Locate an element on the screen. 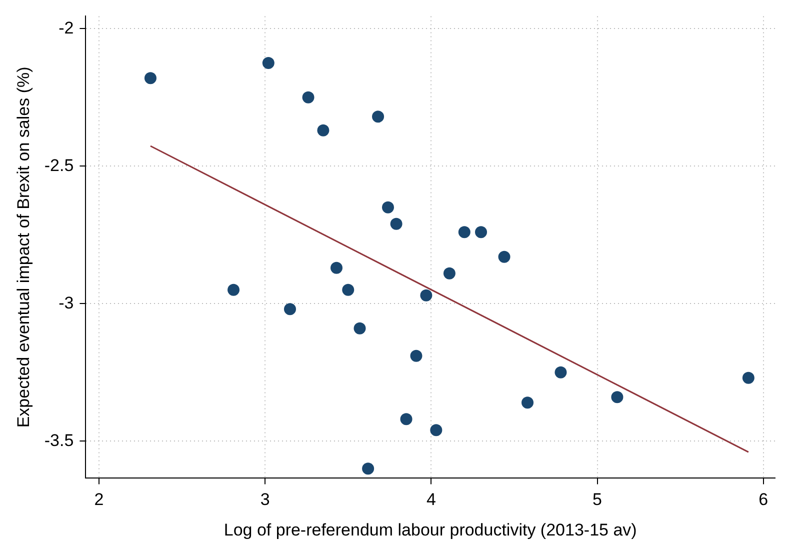 The width and height of the screenshot is (790, 550). y-tick-label: -3 is located at coordinates (66, 302).